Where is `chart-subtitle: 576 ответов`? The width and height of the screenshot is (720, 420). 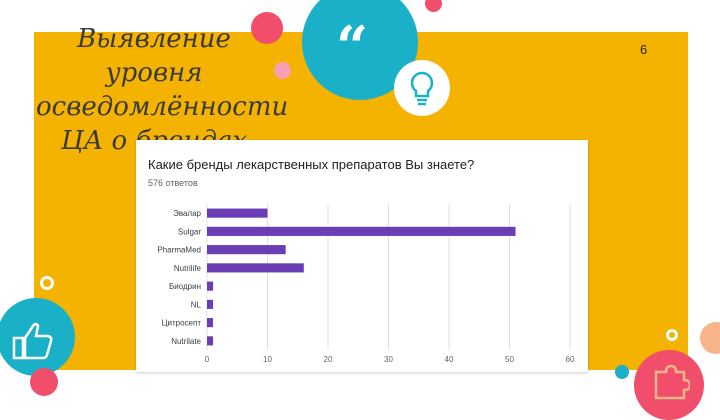
chart-subtitle: 576 ответов is located at coordinates (173, 183).